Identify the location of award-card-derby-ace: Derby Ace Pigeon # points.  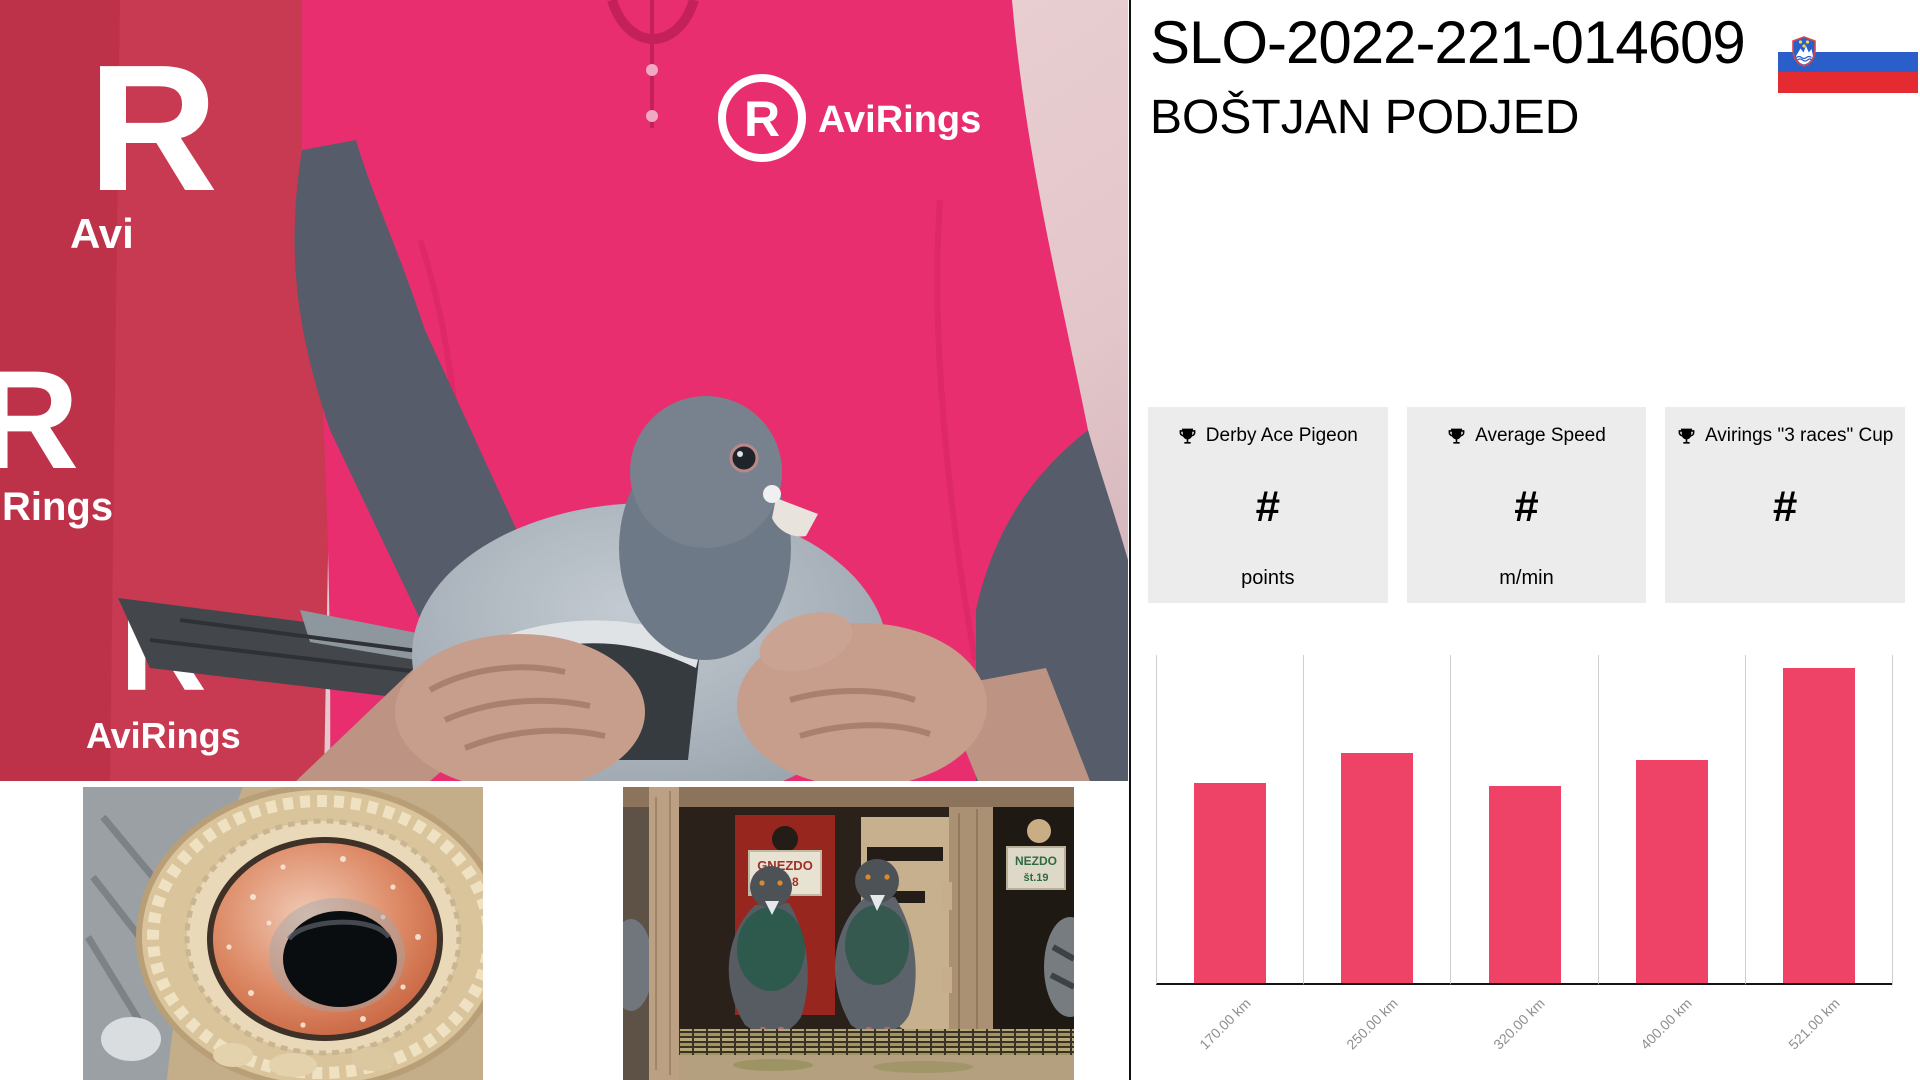
(1268, 505).